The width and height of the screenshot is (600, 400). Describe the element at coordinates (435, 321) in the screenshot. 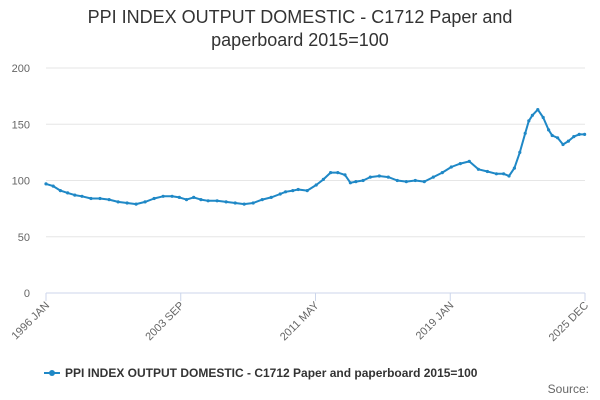

I see `x-tick-label: 2019 JAN` at that location.